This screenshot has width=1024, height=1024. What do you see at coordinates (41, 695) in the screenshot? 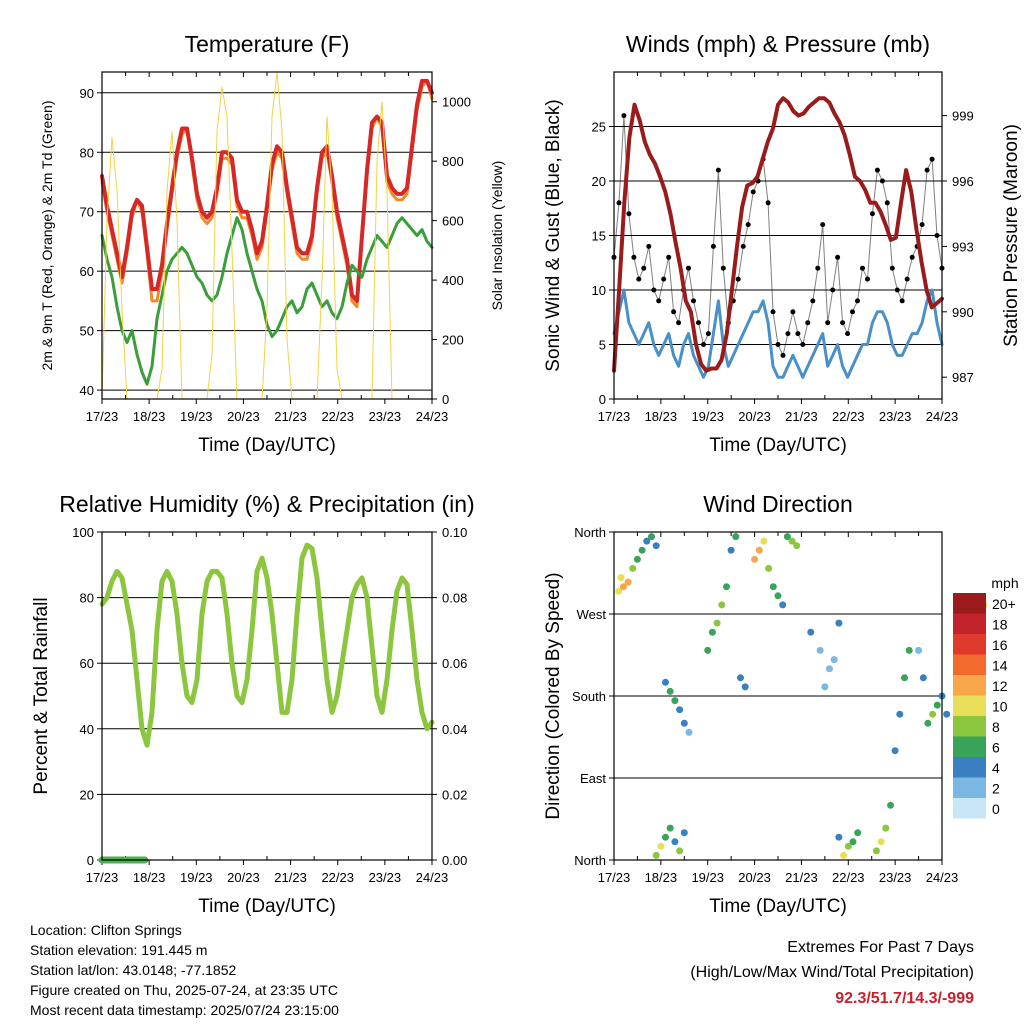
I see `y-axis-label-2: Percent & Total Rainfall` at bounding box center [41, 695].